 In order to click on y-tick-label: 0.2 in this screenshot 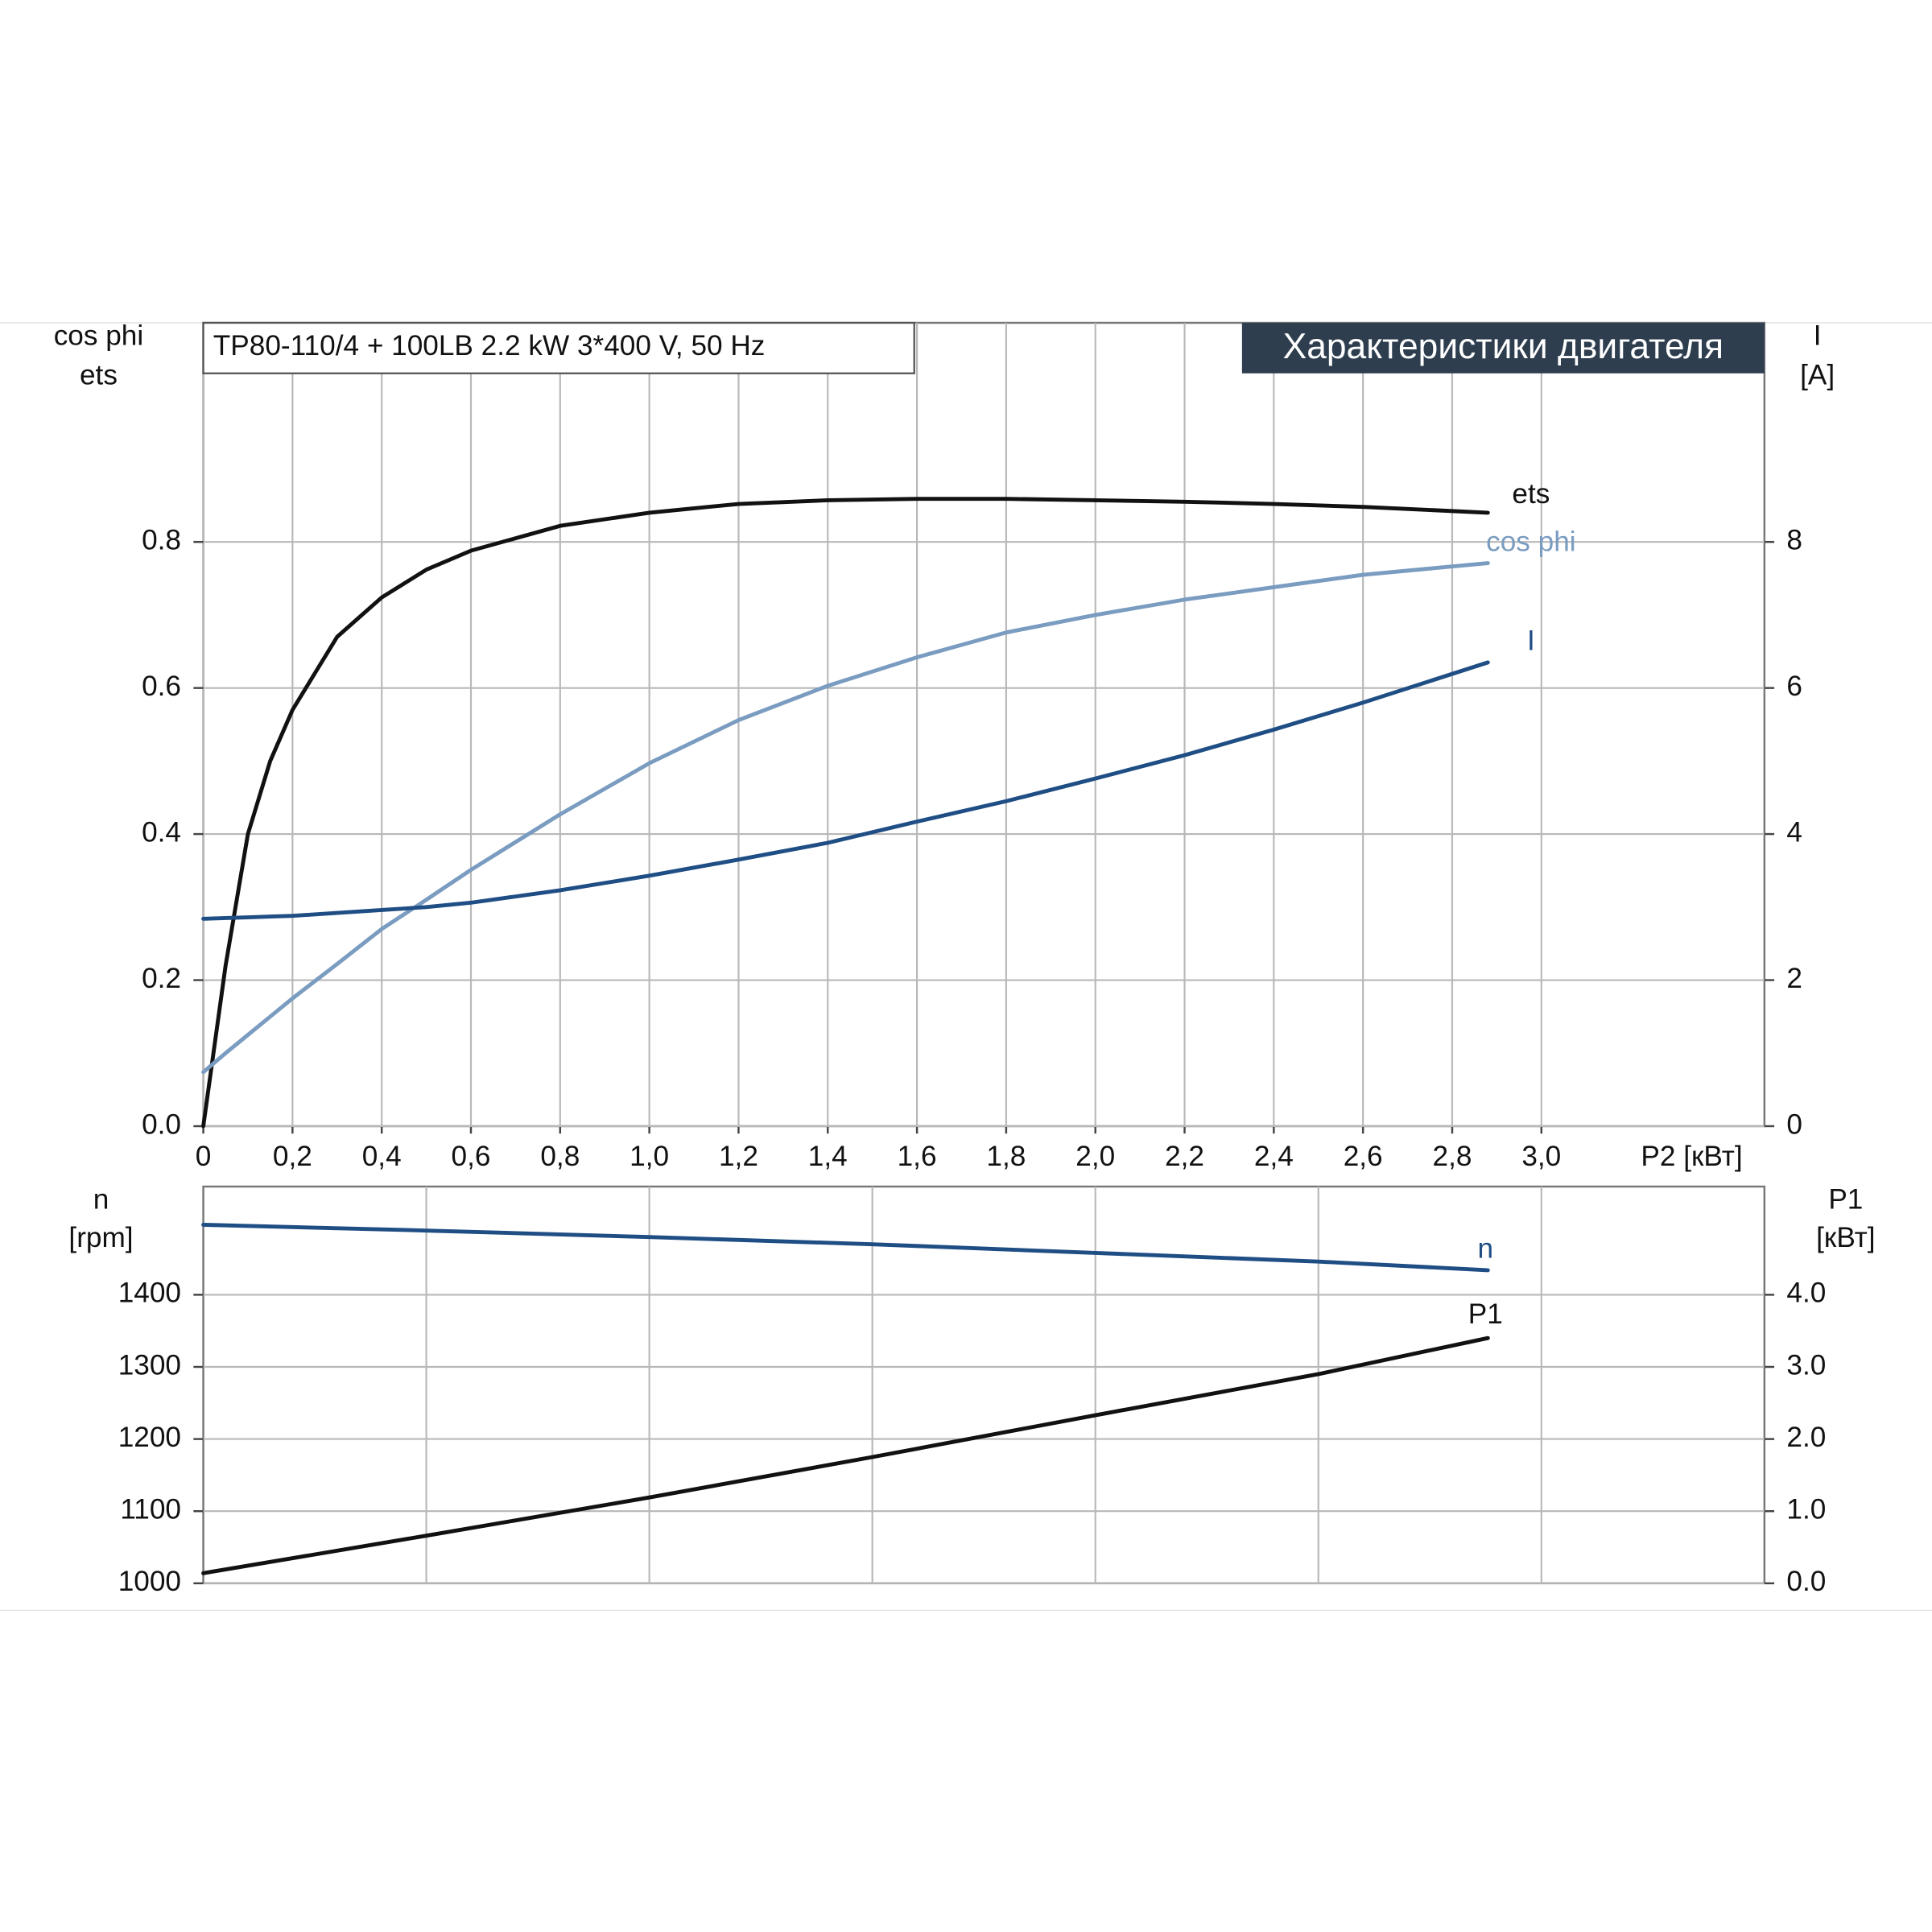, I will do `click(161, 978)`.